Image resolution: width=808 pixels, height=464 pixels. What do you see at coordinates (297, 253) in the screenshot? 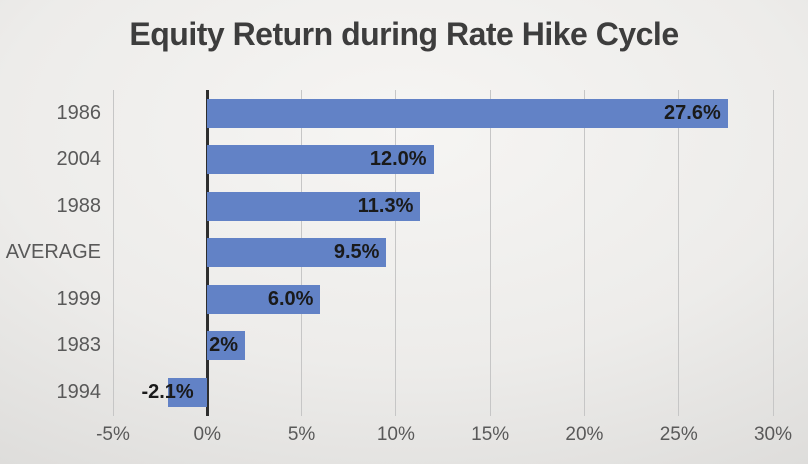
I see `bar-average` at bounding box center [297, 253].